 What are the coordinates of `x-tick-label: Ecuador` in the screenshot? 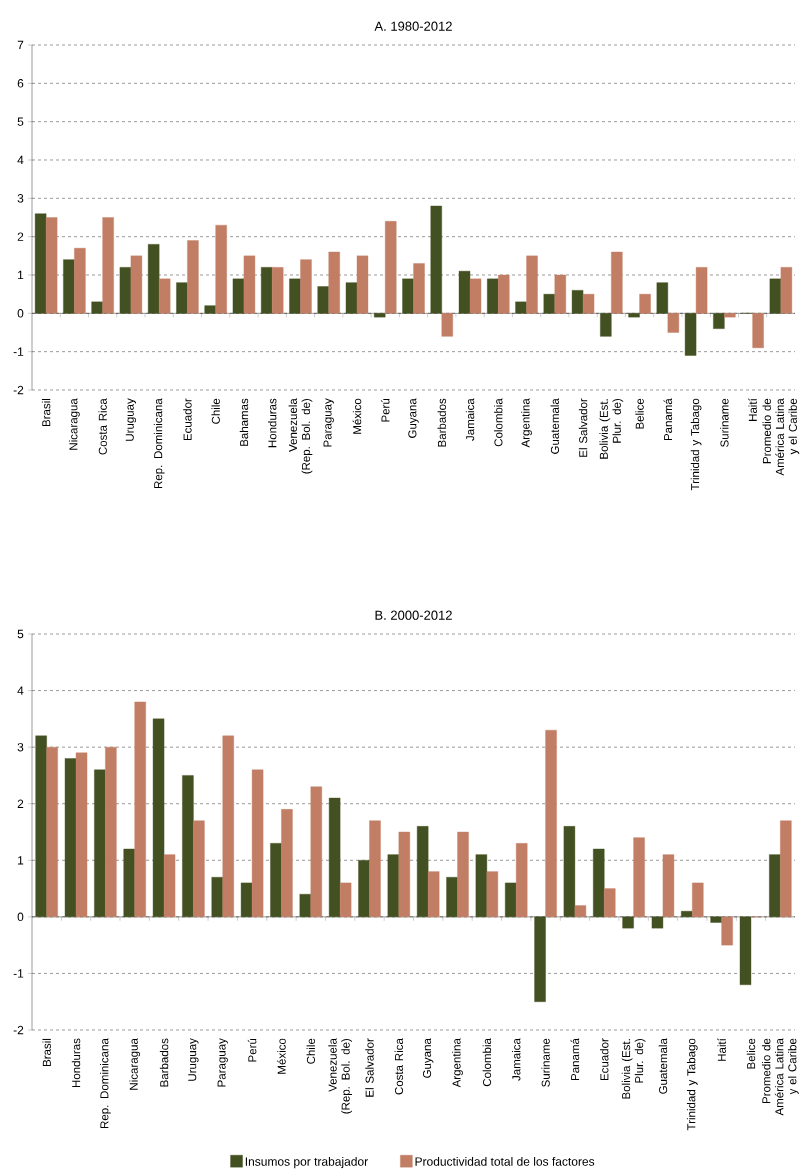 It's located at (604, 1059).